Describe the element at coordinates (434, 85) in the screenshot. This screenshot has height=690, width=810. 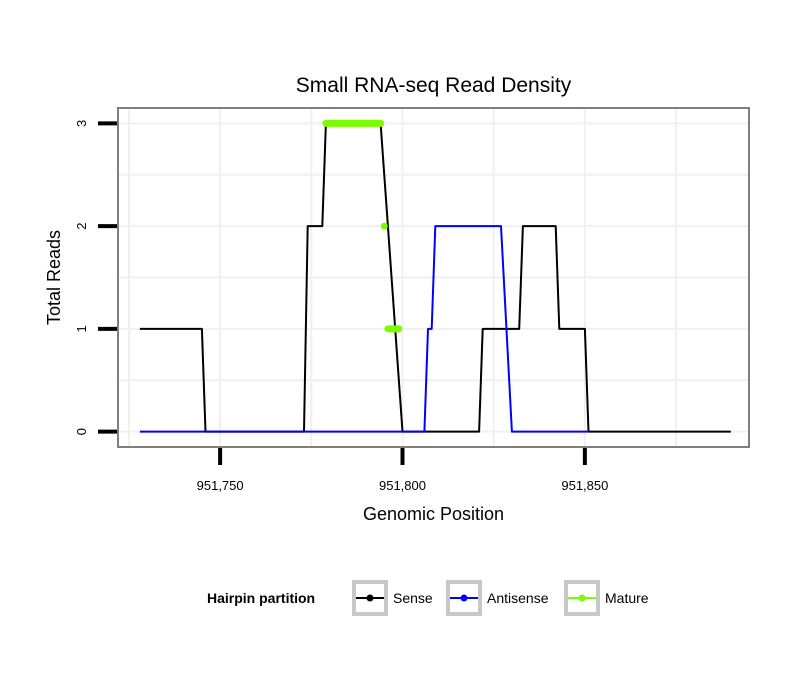
I see `chart-title: Small RNA-seq Read Density` at that location.